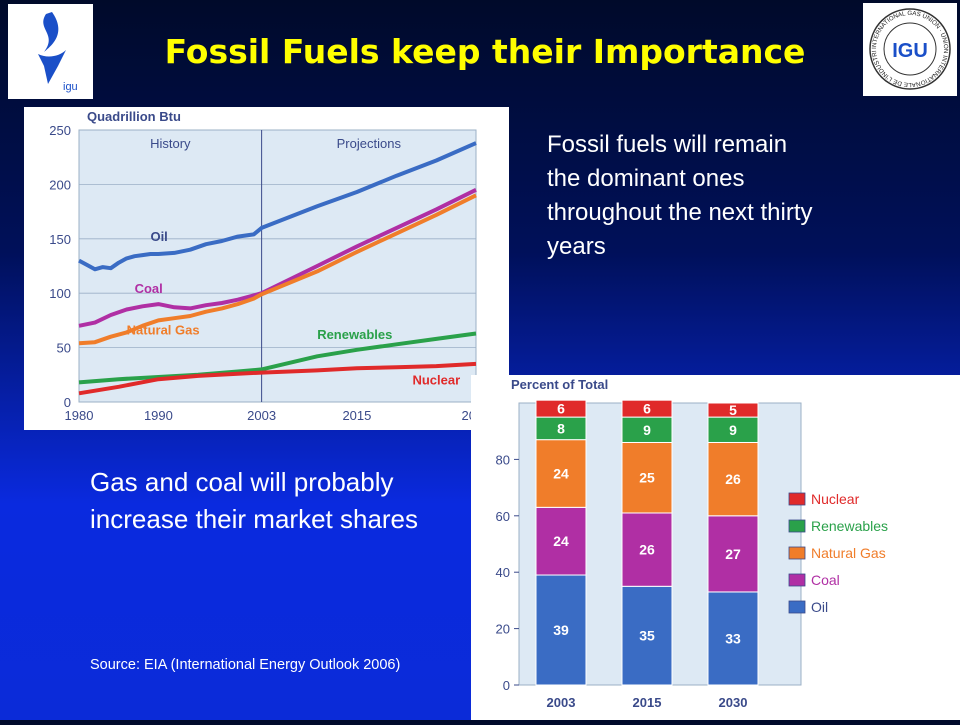  I want to click on series-label-coal: Coal, so click(149, 288).